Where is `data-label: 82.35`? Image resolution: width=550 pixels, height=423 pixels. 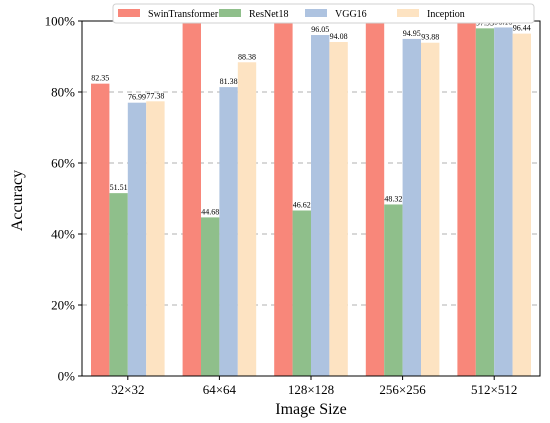 data-label: 82.35 is located at coordinates (100, 78).